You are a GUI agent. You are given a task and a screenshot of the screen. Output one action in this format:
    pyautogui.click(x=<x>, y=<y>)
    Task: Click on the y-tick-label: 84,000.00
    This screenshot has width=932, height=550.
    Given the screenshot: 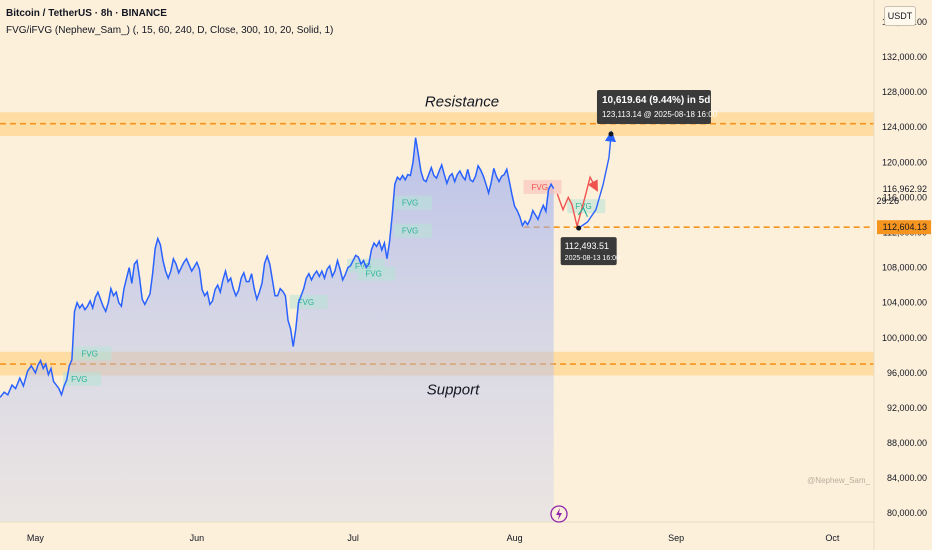 What is the action you would take?
    pyautogui.click(x=907, y=478)
    